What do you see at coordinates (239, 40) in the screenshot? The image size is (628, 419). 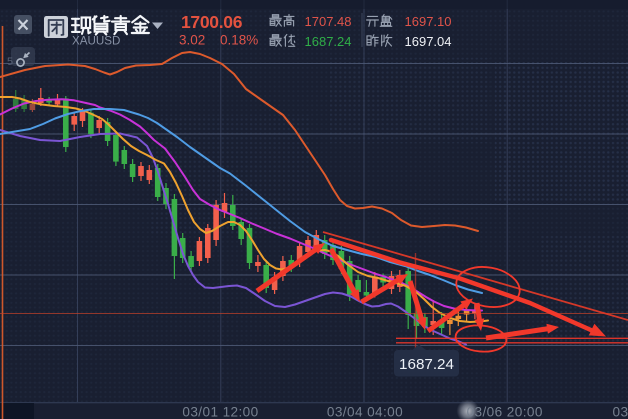 I see `svg-text: 0.18%` at bounding box center [239, 40].